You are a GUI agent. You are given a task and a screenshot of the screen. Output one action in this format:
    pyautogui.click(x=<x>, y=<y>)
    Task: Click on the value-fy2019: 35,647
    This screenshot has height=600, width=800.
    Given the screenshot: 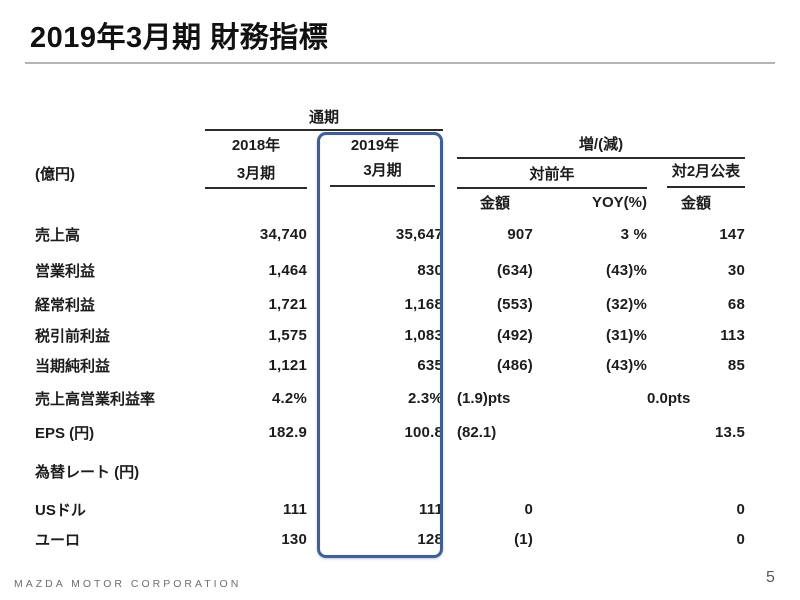 What is the action you would take?
    pyautogui.click(x=419, y=234)
    